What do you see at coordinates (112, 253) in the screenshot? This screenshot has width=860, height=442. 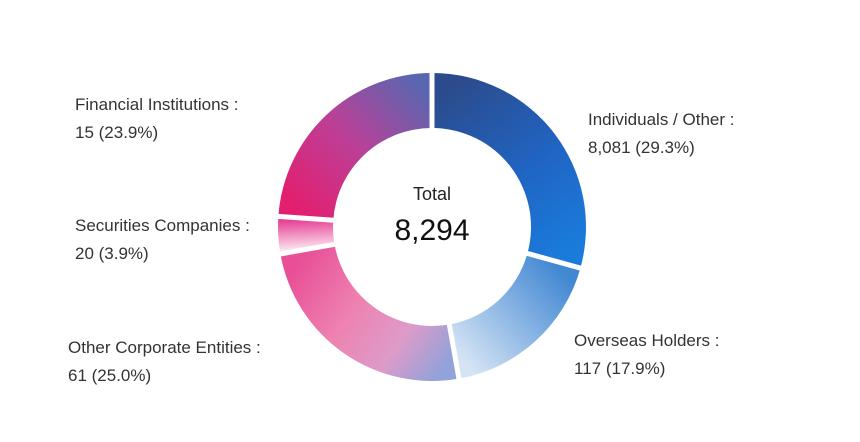 I see `legend-value: 20 (3.9%)` at bounding box center [112, 253].